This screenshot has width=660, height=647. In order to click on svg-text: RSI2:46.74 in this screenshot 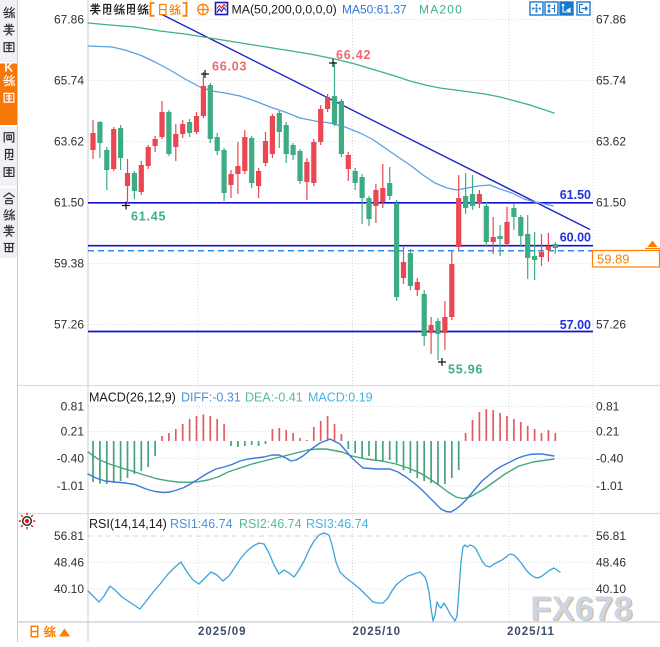, I will do `click(270, 524)`.